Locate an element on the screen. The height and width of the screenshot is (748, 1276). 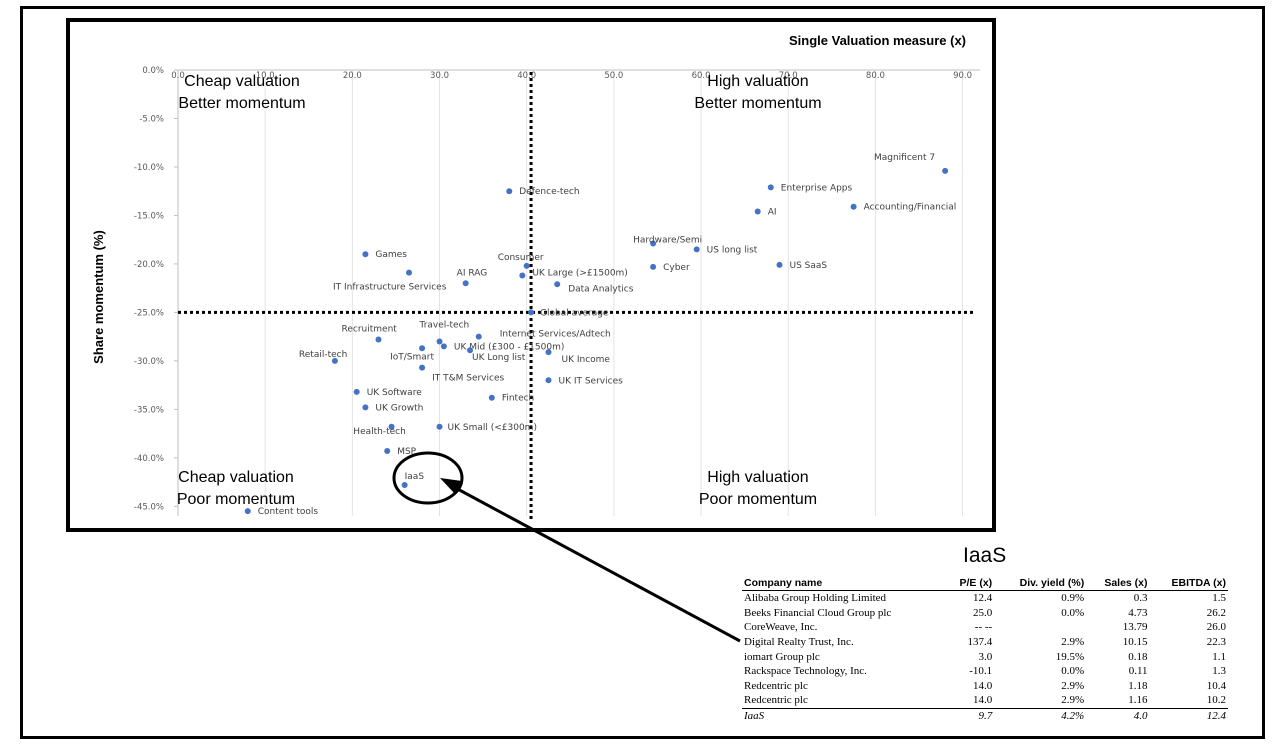
value-cell: 10.4 is located at coordinates (1216, 685).